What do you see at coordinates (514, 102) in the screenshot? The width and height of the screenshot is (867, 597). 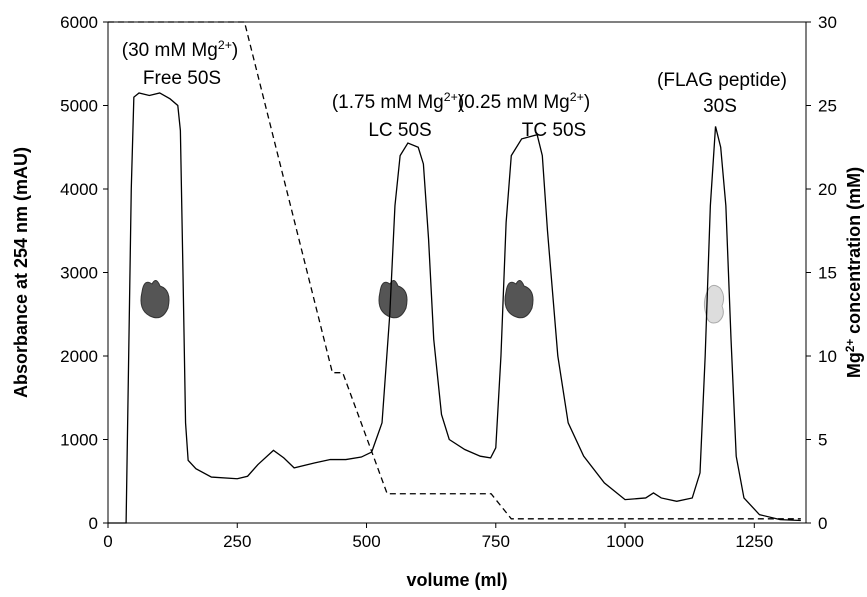 I see `text-part: (0.25 mM Mg` at bounding box center [514, 102].